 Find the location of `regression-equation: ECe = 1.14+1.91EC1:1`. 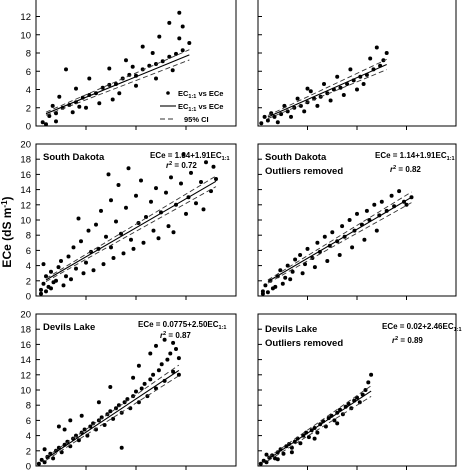

regression-equation: ECe = 1.14+1.91EC1:1 is located at coordinates (415, 156).